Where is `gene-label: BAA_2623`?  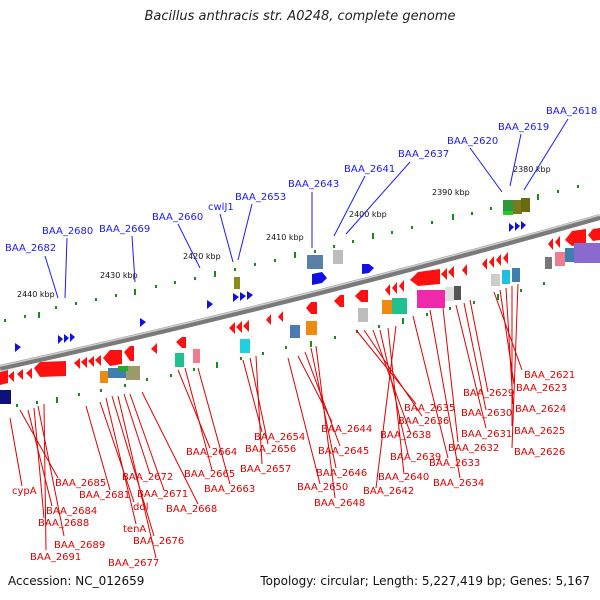 gene-label: BAA_2623 is located at coordinates (541, 388).